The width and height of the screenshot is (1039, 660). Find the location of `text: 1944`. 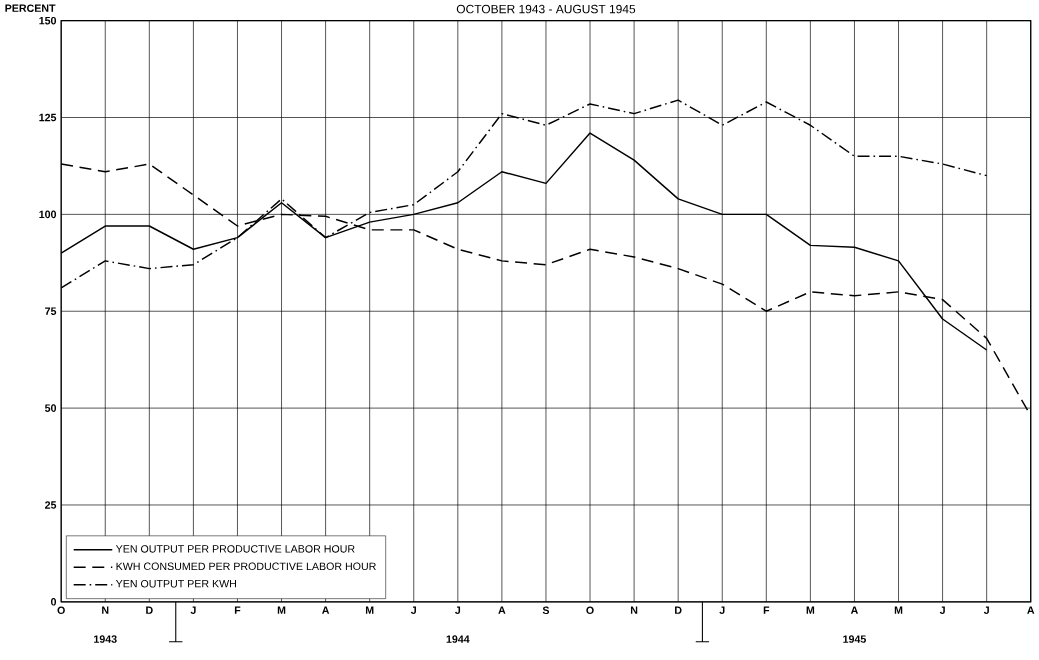

text: 1944 is located at coordinates (458, 639).